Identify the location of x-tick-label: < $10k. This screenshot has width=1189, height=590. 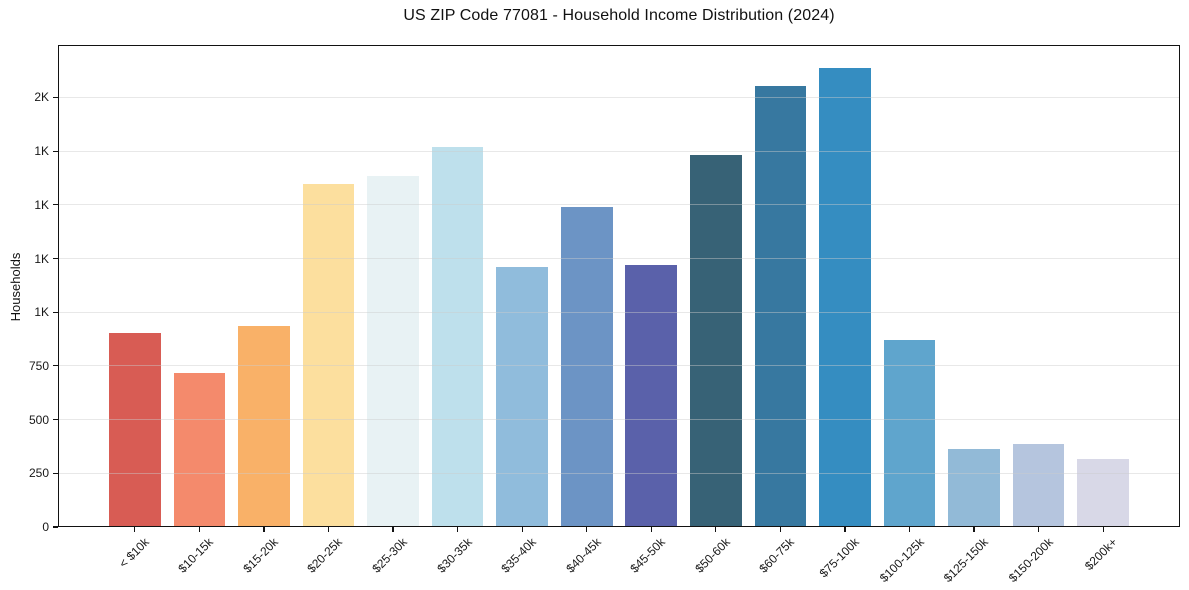
(134, 553).